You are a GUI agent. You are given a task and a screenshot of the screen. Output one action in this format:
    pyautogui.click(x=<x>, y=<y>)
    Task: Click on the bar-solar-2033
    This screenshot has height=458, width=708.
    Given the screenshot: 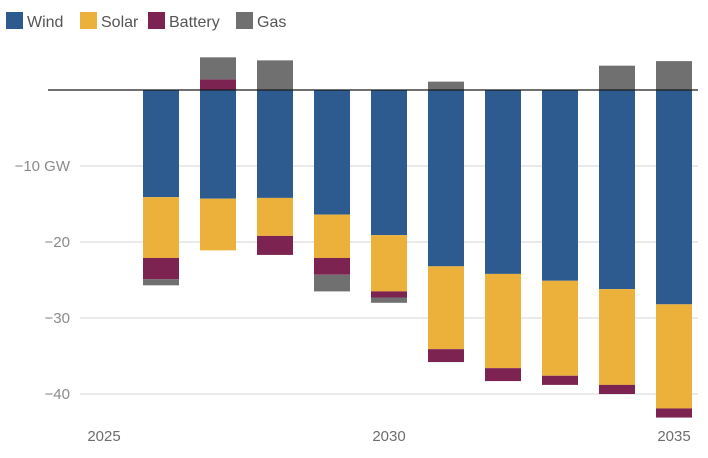 What is the action you would take?
    pyautogui.click(x=560, y=328)
    